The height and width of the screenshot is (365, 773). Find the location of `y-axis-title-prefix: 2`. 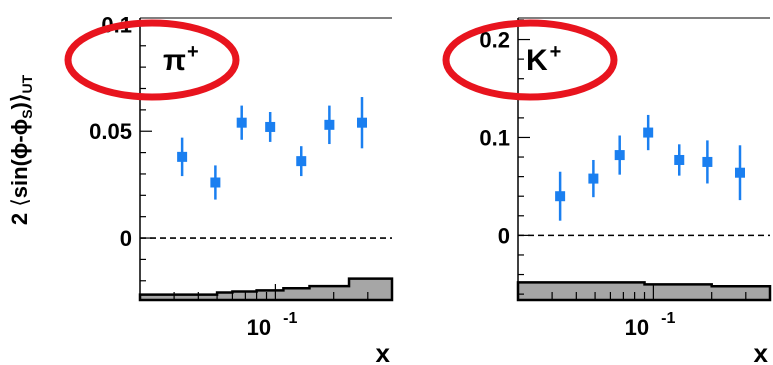

y-axis-title-prefix: 2 is located at coordinates (19, 216).